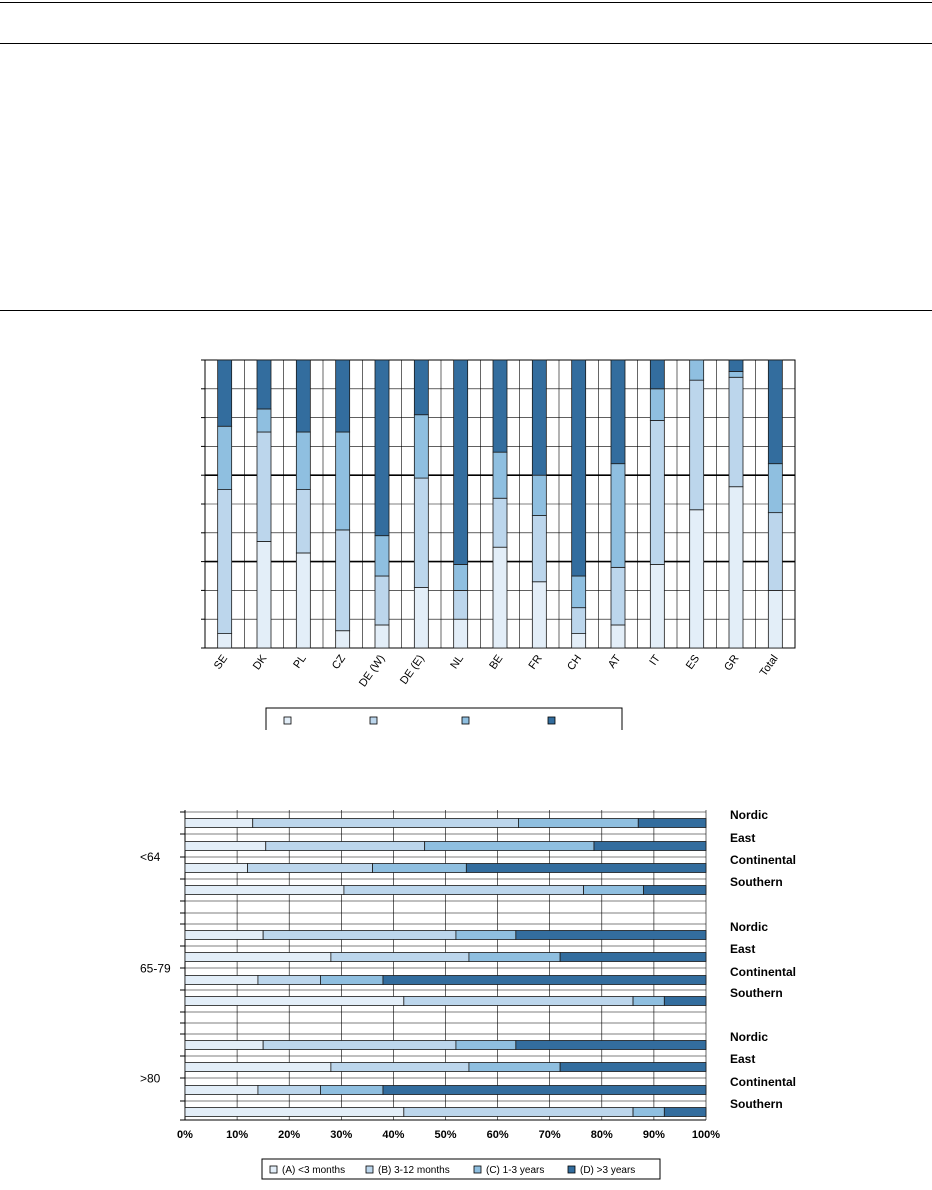 The width and height of the screenshot is (932, 1190). I want to click on x-tick-label: ES, so click(693, 662).